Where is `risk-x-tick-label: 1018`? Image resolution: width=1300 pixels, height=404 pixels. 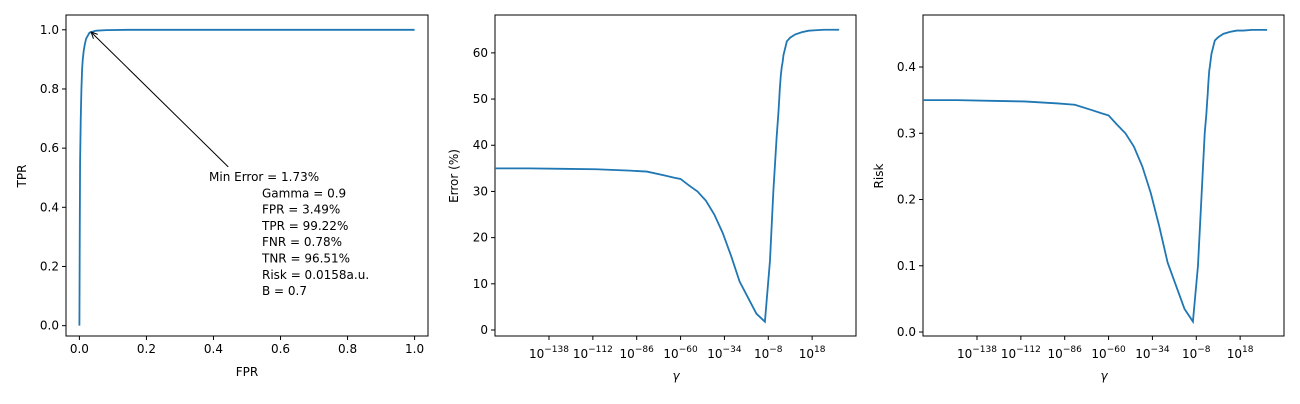 risk-x-tick-label: 1018 is located at coordinates (1240, 353).